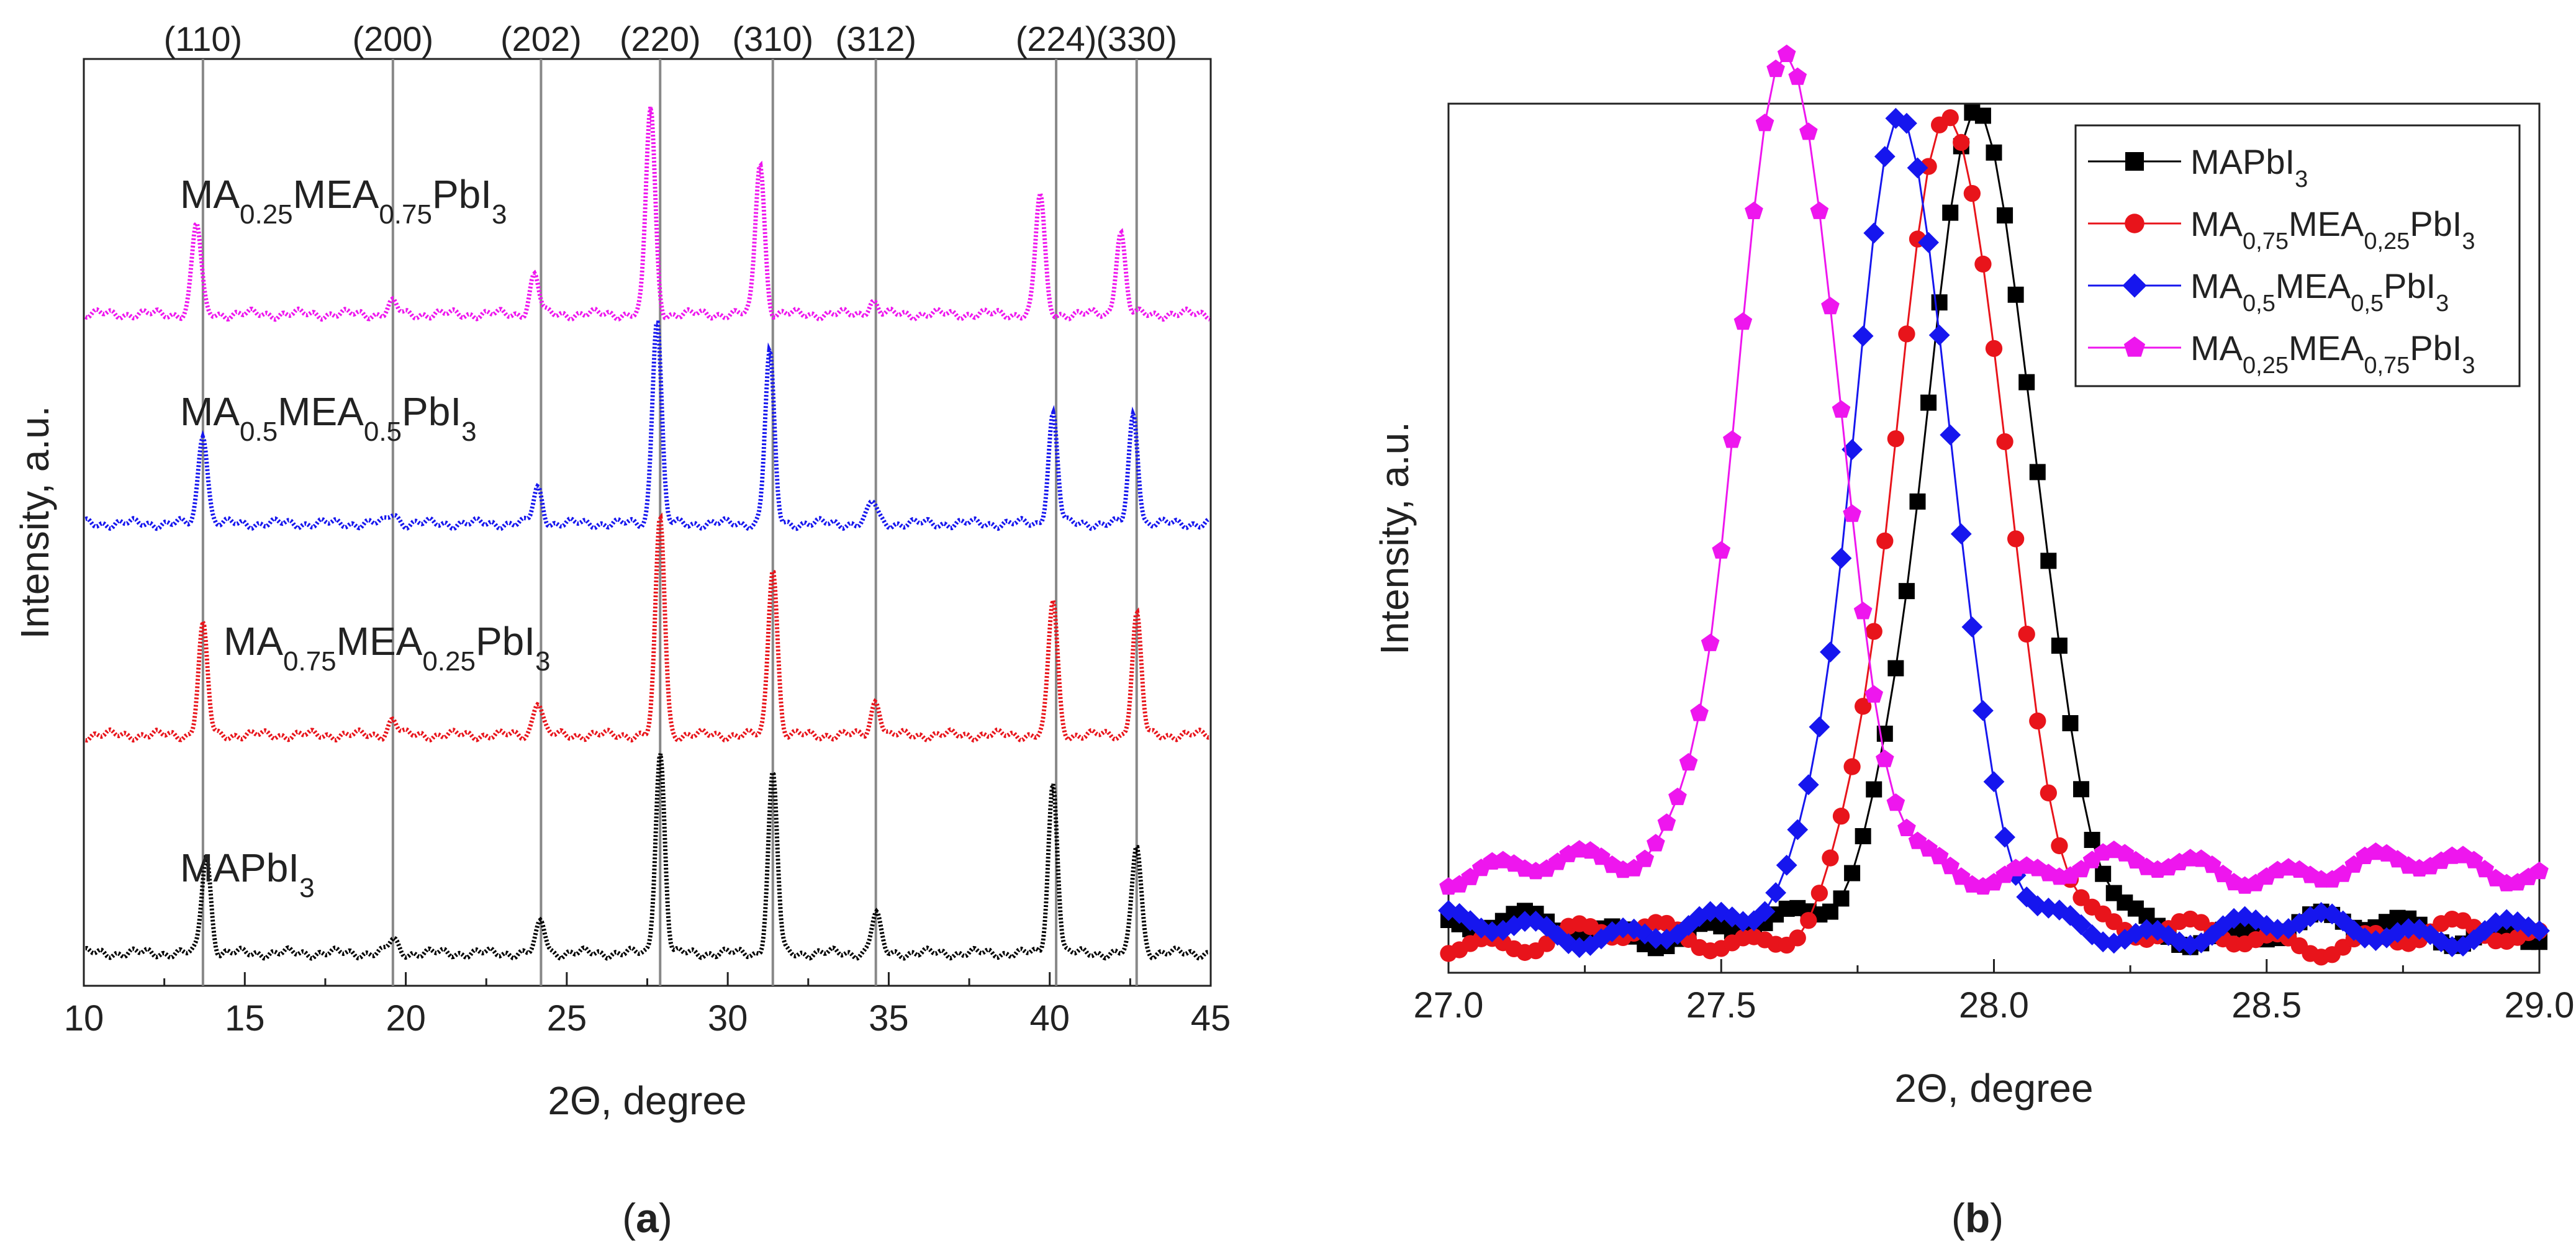 This screenshot has height=1249, width=2576. What do you see at coordinates (310, 662) in the screenshot?
I see `label-part-sub1: 0.75` at bounding box center [310, 662].